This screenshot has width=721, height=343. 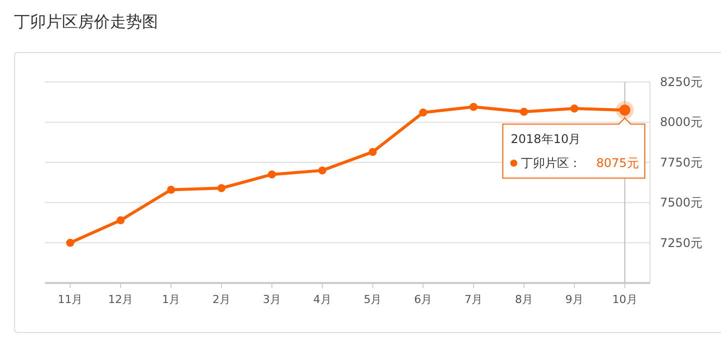 What do you see at coordinates (70, 299) in the screenshot?
I see `x-tick-label: 11月` at bounding box center [70, 299].